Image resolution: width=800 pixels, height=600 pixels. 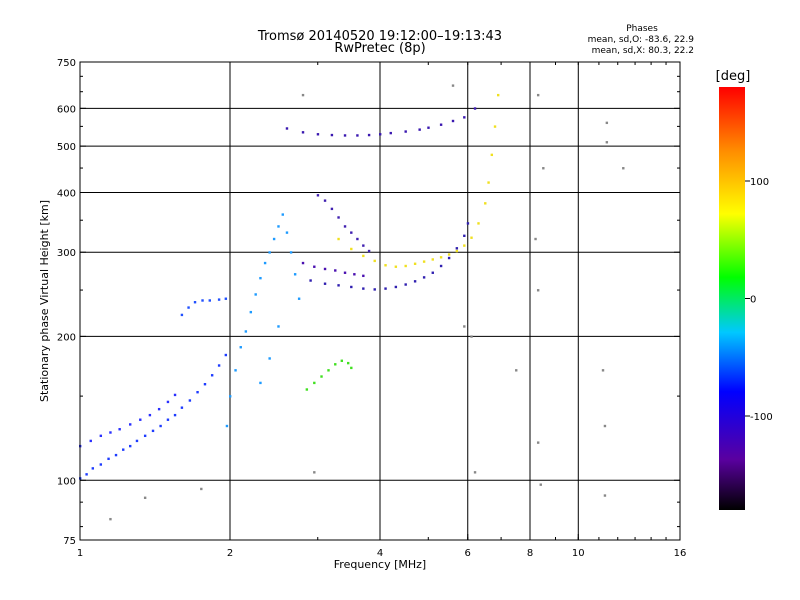 What do you see at coordinates (66, 63) in the screenshot?
I see `y-tick-label: 750` at bounding box center [66, 63].